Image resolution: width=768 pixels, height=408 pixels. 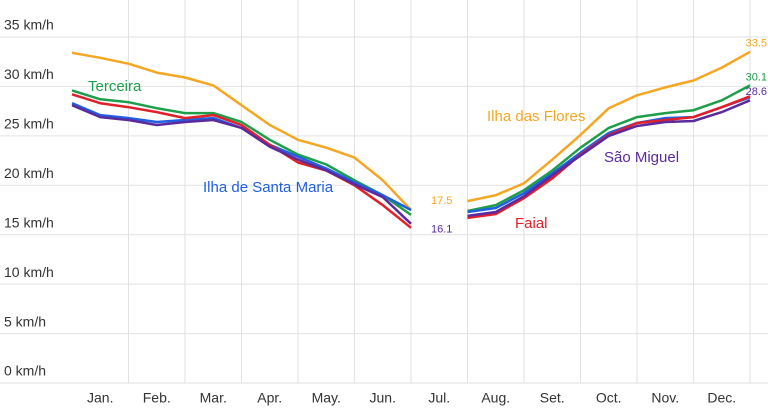 What do you see at coordinates (157, 398) in the screenshot?
I see `x-tick-label: Feb.` at bounding box center [157, 398].